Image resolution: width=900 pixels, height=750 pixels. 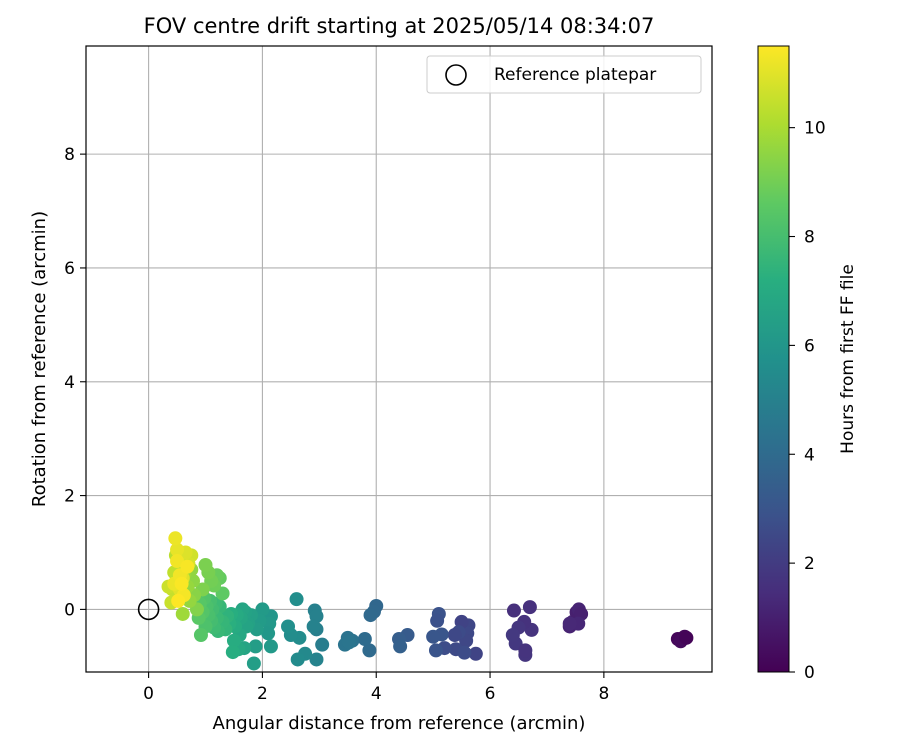 What do you see at coordinates (603, 694) in the screenshot?
I see `x-tick-label: 8` at bounding box center [603, 694].